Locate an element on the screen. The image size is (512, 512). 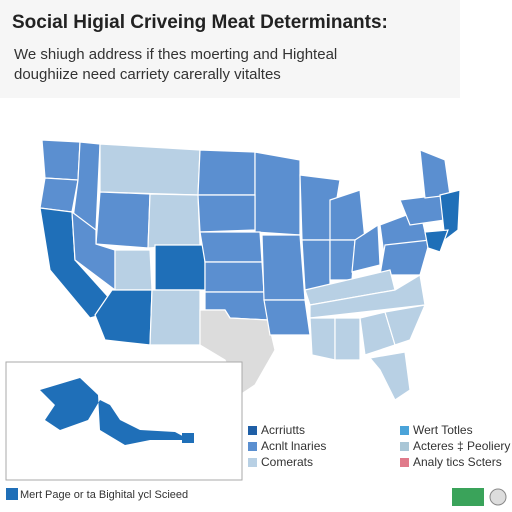
legend-label: Comerats is located at coordinates (287, 462).